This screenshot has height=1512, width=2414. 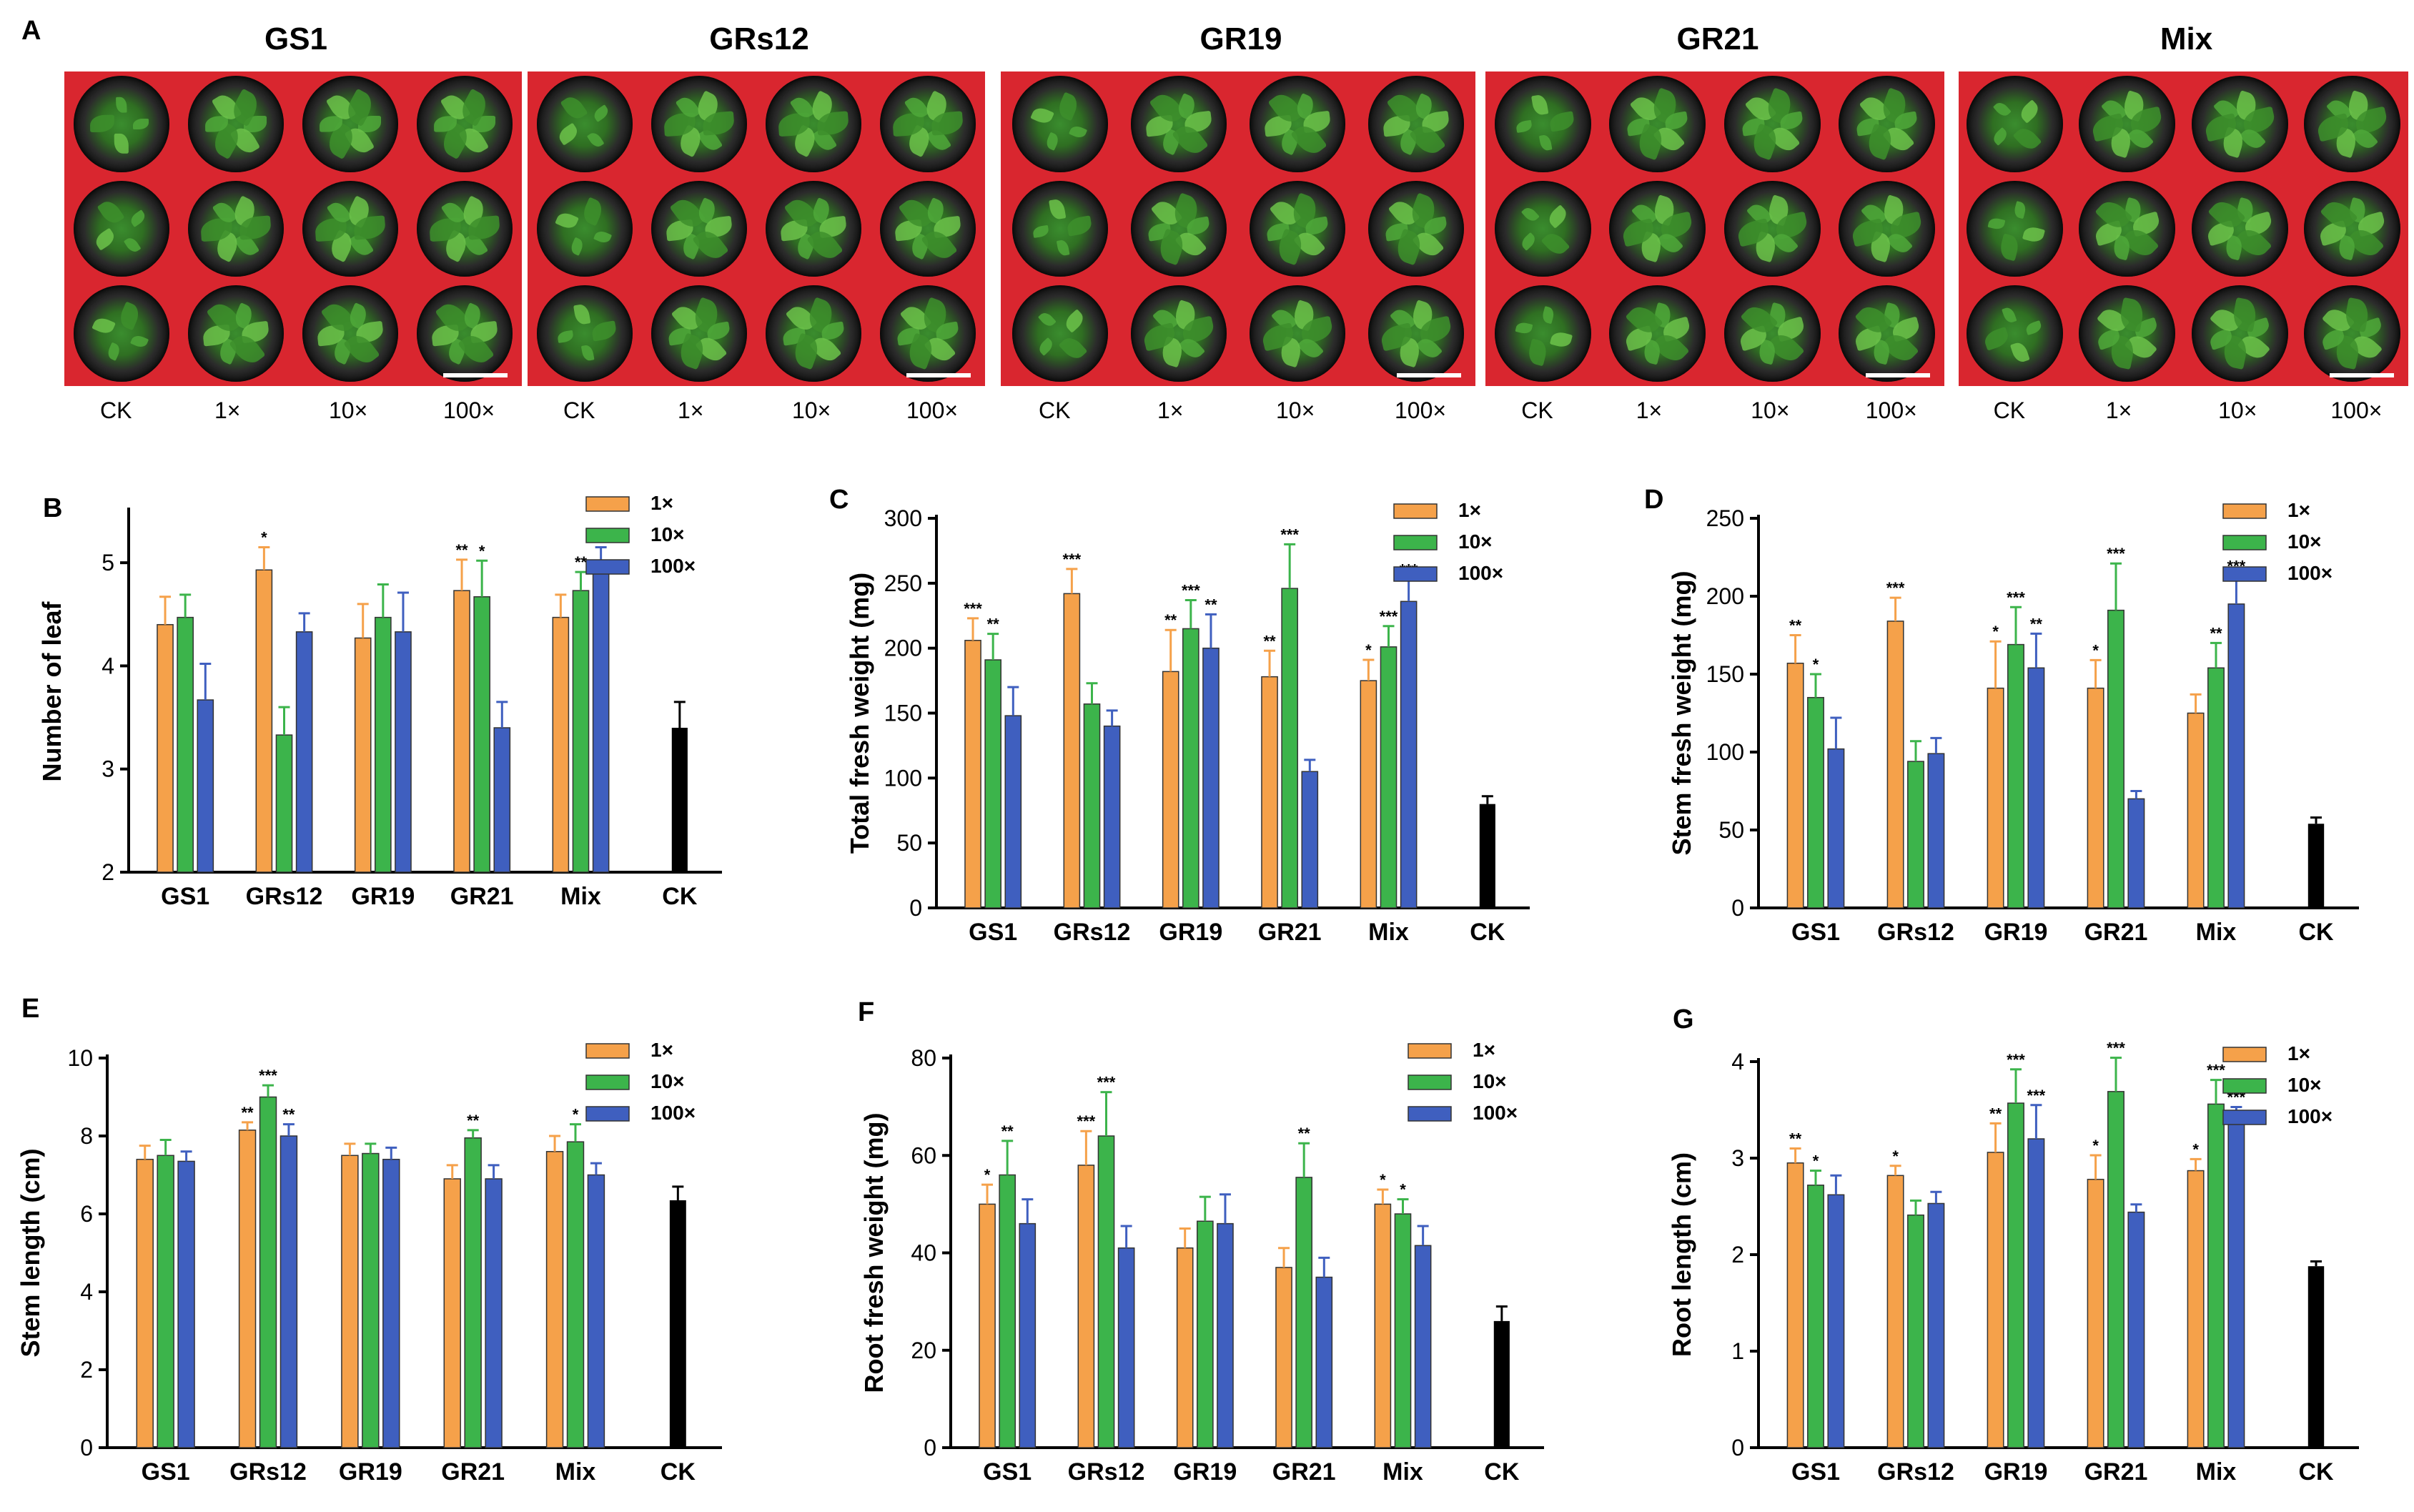 I want to click on y-tick-label: 2, so click(x=108, y=872).